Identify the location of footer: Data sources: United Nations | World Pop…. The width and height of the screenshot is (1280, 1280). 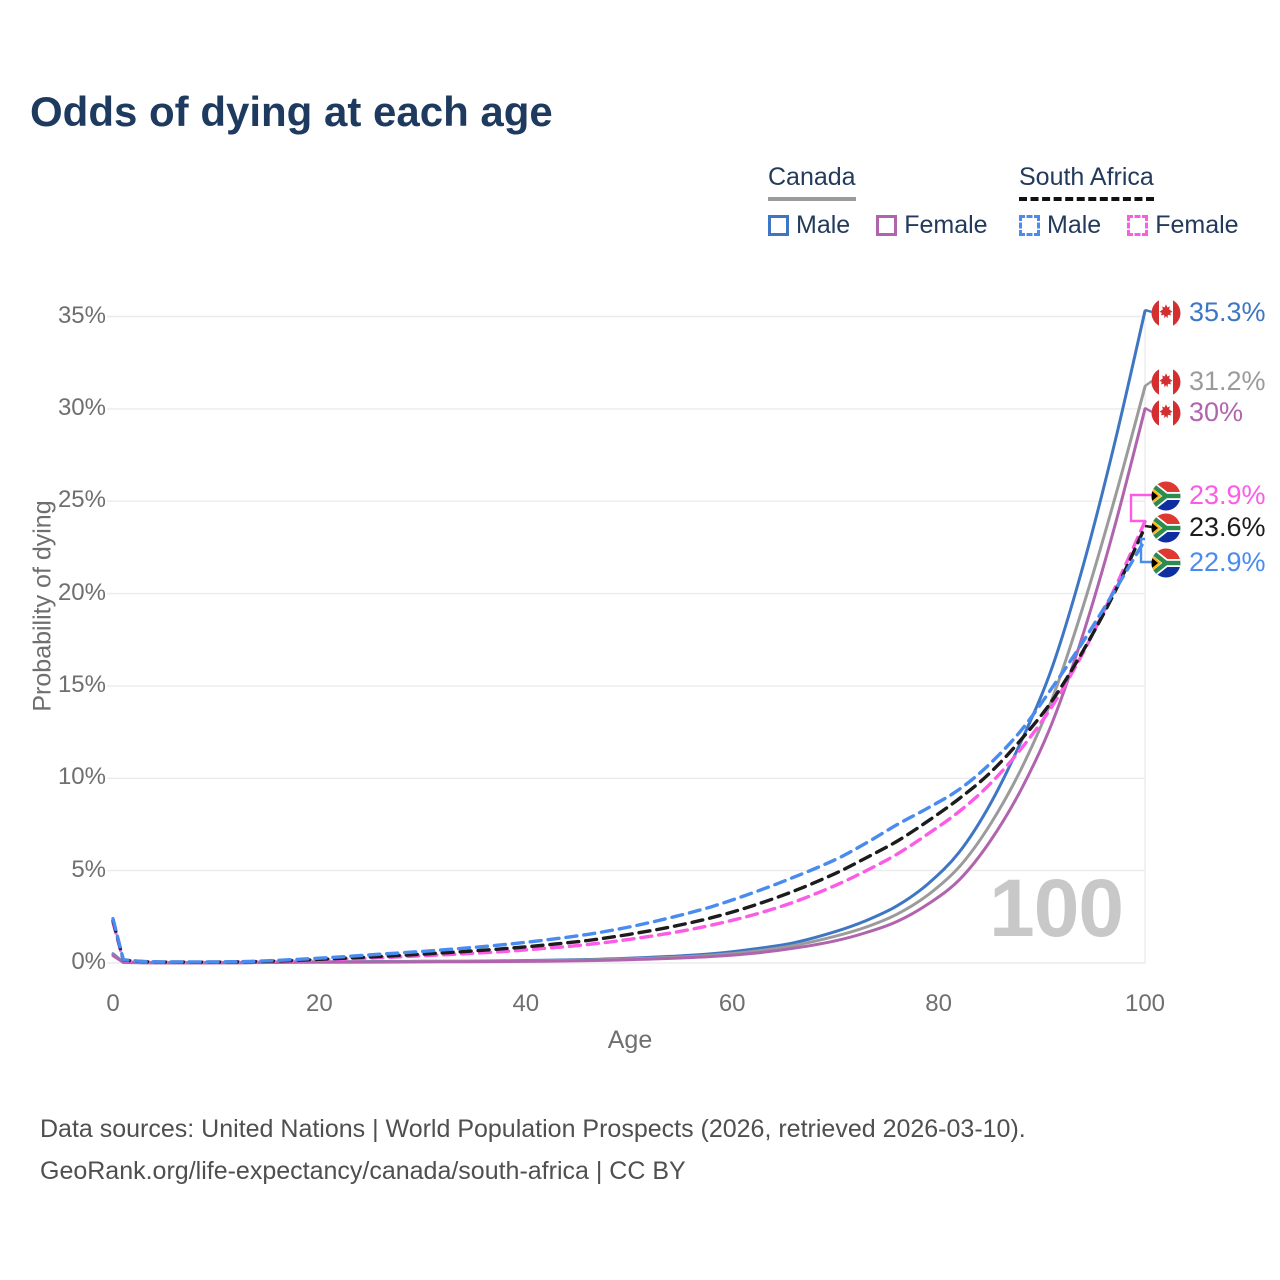
(533, 1150).